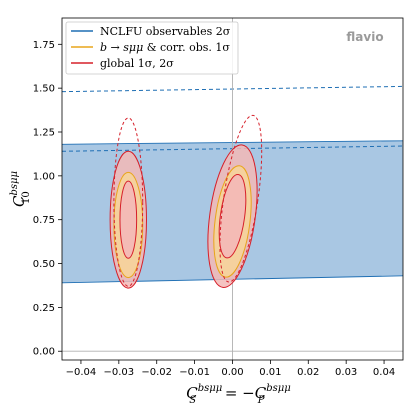 The height and width of the screenshot is (414, 415). Describe the element at coordinates (165, 31) in the screenshot. I see `legend-label-nclfu: NCLFU observables 2σ` at that location.